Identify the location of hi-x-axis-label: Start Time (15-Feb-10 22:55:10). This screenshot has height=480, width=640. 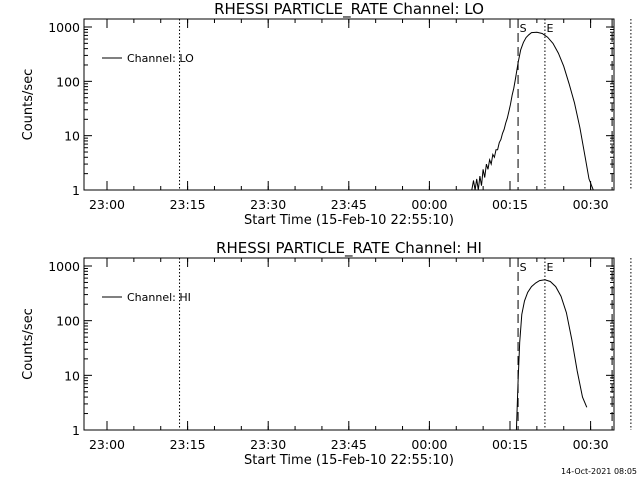
(349, 460).